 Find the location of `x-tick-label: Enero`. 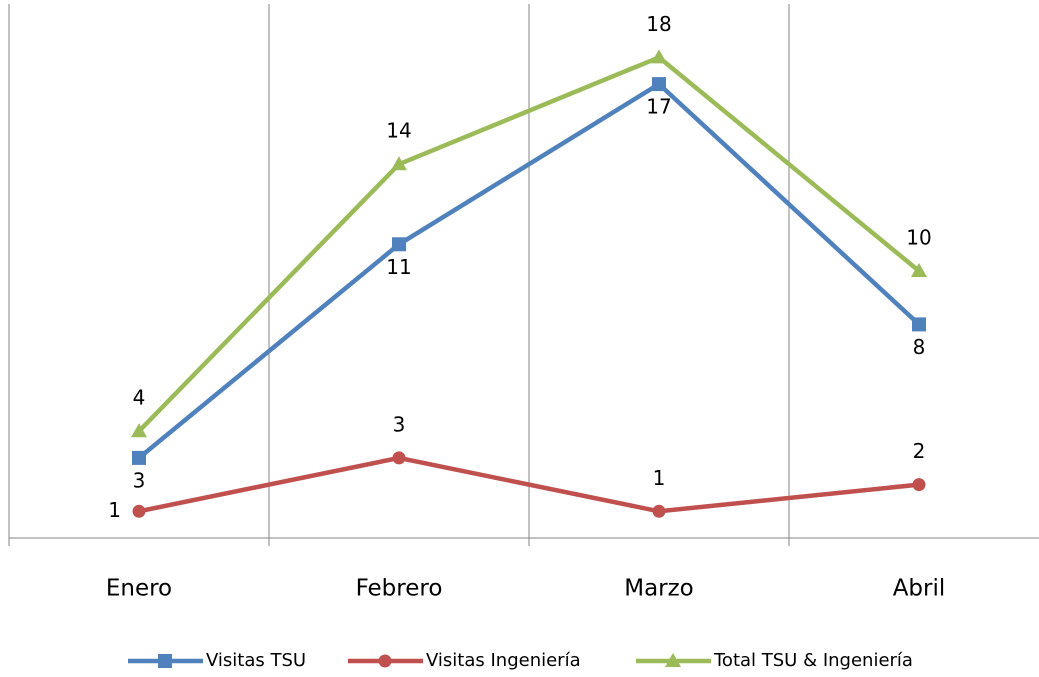

x-tick-label: Enero is located at coordinates (139, 589).